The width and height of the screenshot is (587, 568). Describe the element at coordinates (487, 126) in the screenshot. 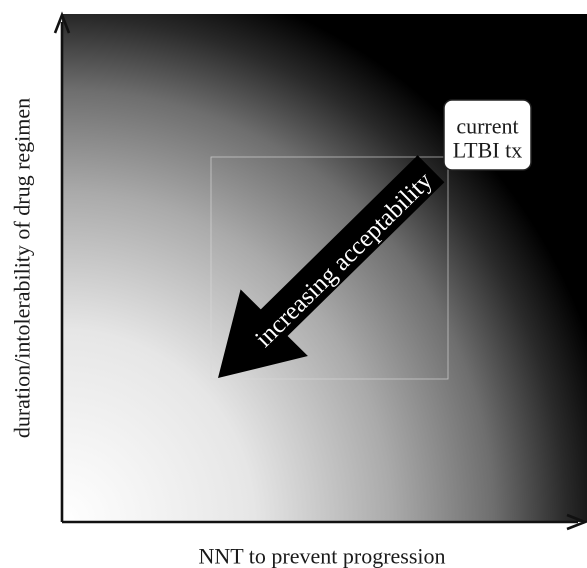

I see `callout-line-1: current` at that location.